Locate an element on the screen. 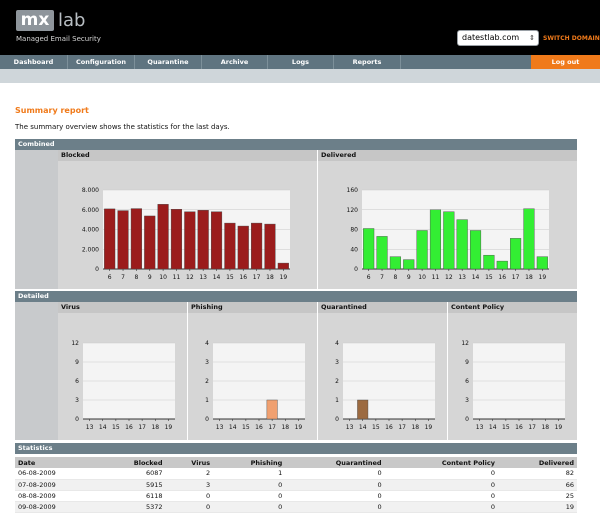  col-head-phishing: Phishing is located at coordinates (252, 307).